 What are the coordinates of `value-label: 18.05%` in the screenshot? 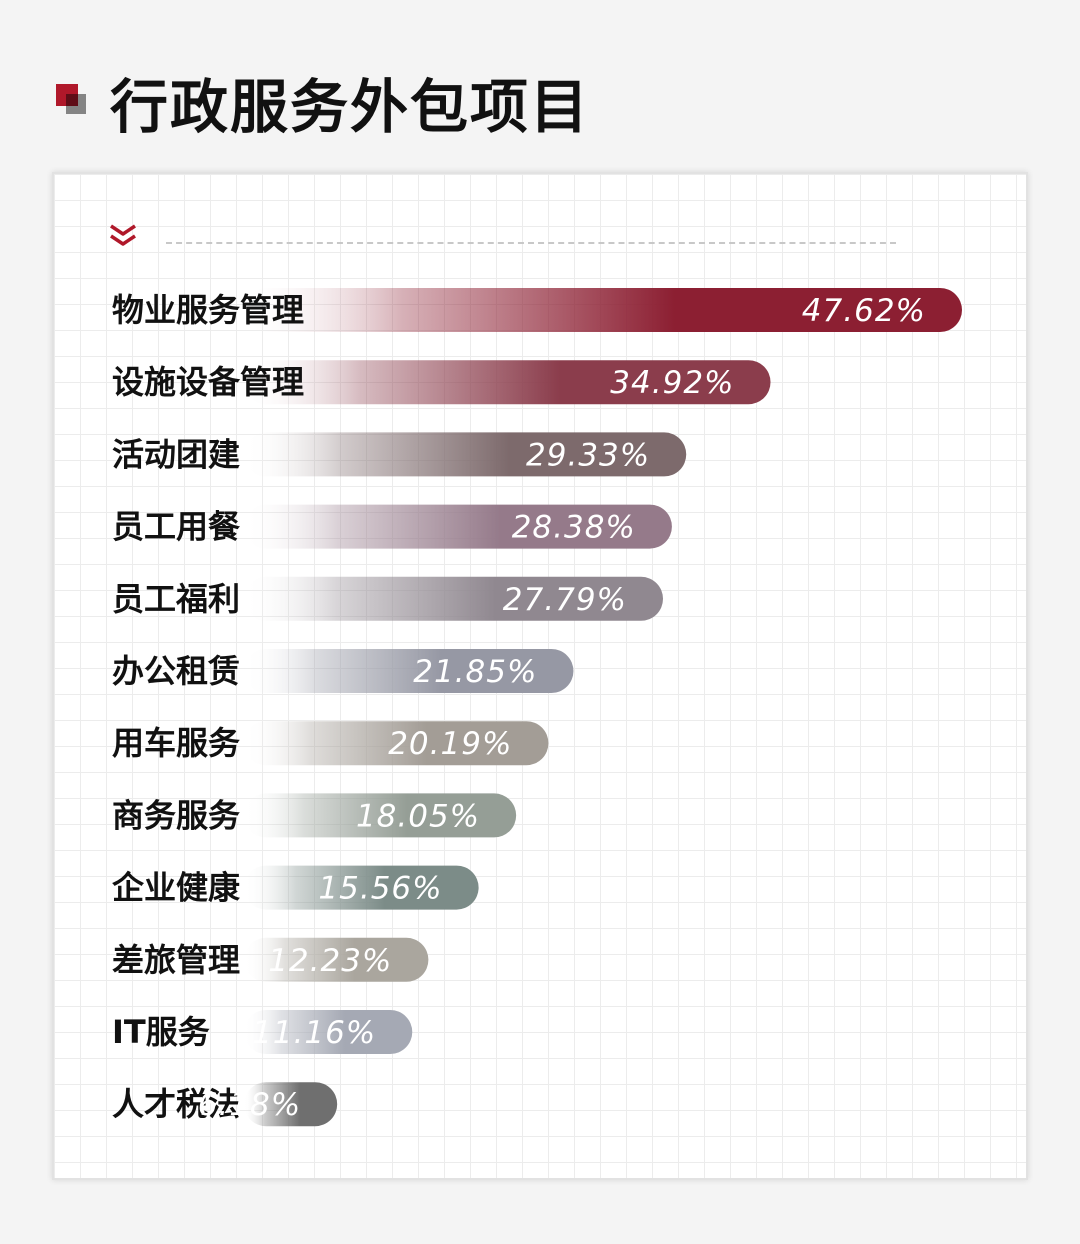 It's located at (418, 816).